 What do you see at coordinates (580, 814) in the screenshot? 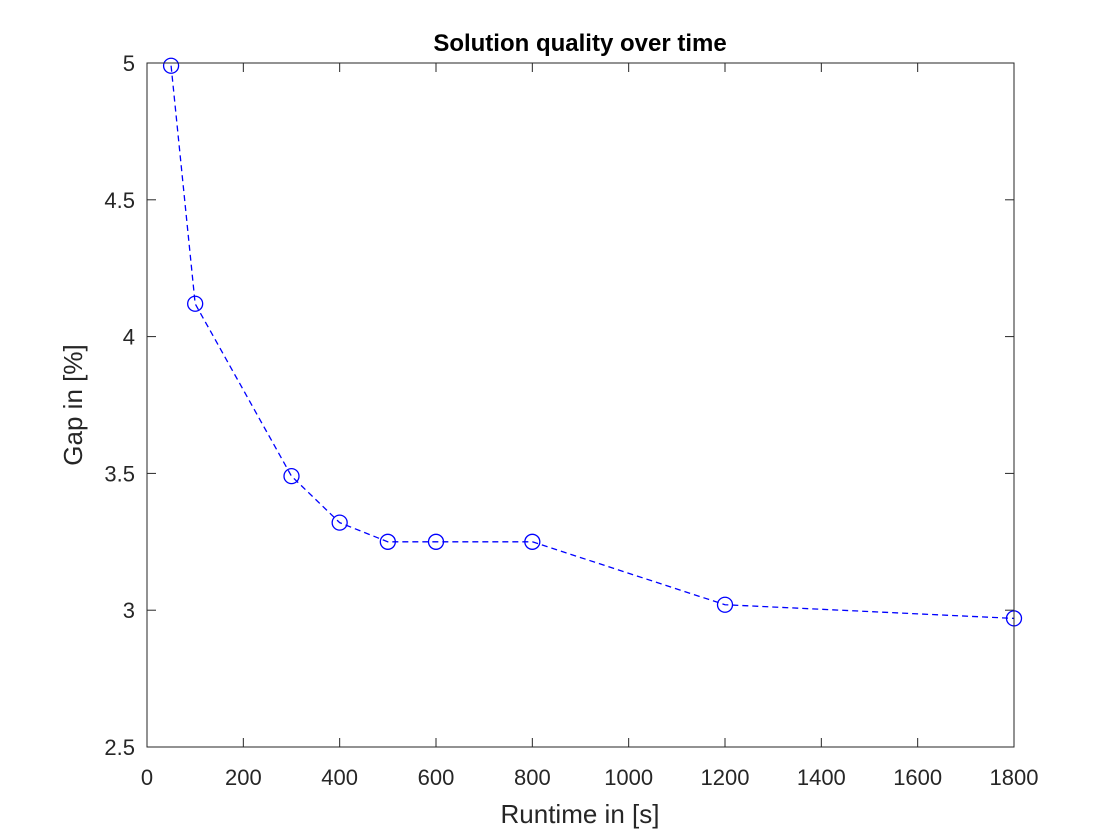
I see `x-axis-title: Runtime in [s]` at bounding box center [580, 814].